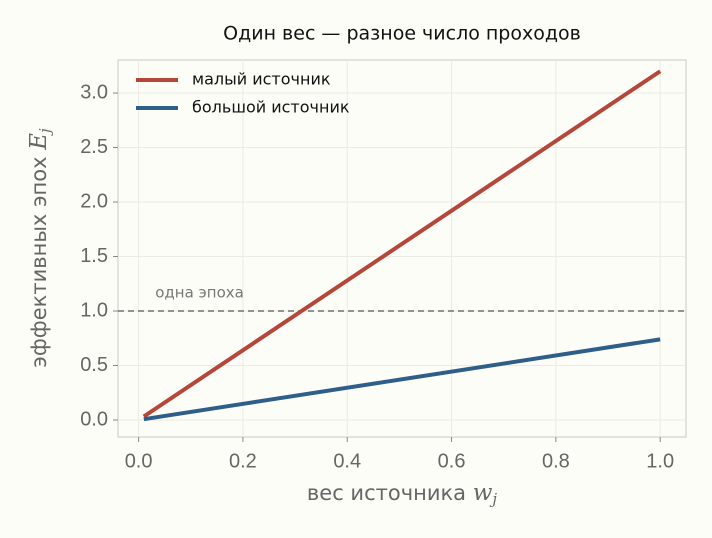 This screenshot has height=538, width=712. I want to click on y-tick-label: 2.0, so click(94, 201).